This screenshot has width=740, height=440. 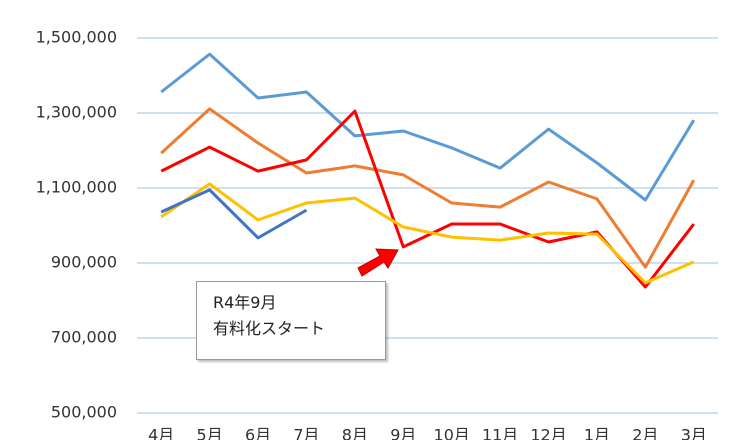 I want to click on x-tick-label: 8月, so click(x=355, y=433).